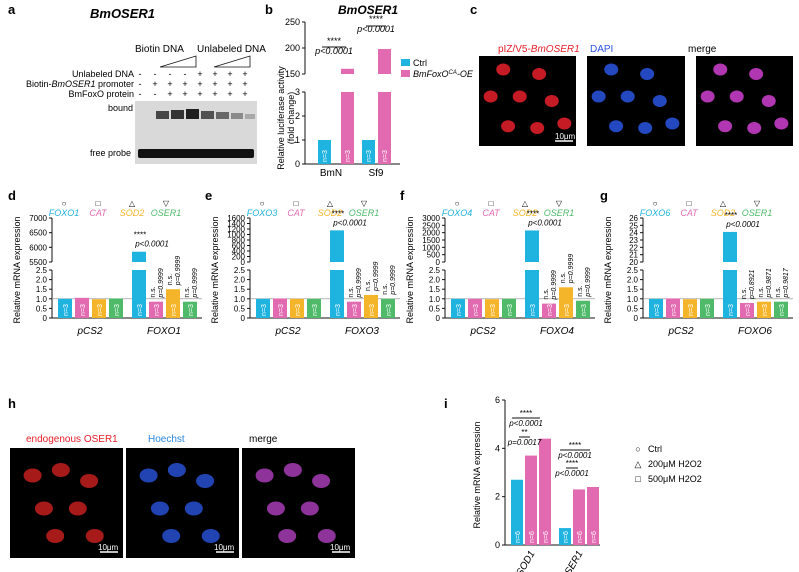 This screenshot has height=572, width=799. I want to click on h-scale-text: 10μm, so click(340, 547).